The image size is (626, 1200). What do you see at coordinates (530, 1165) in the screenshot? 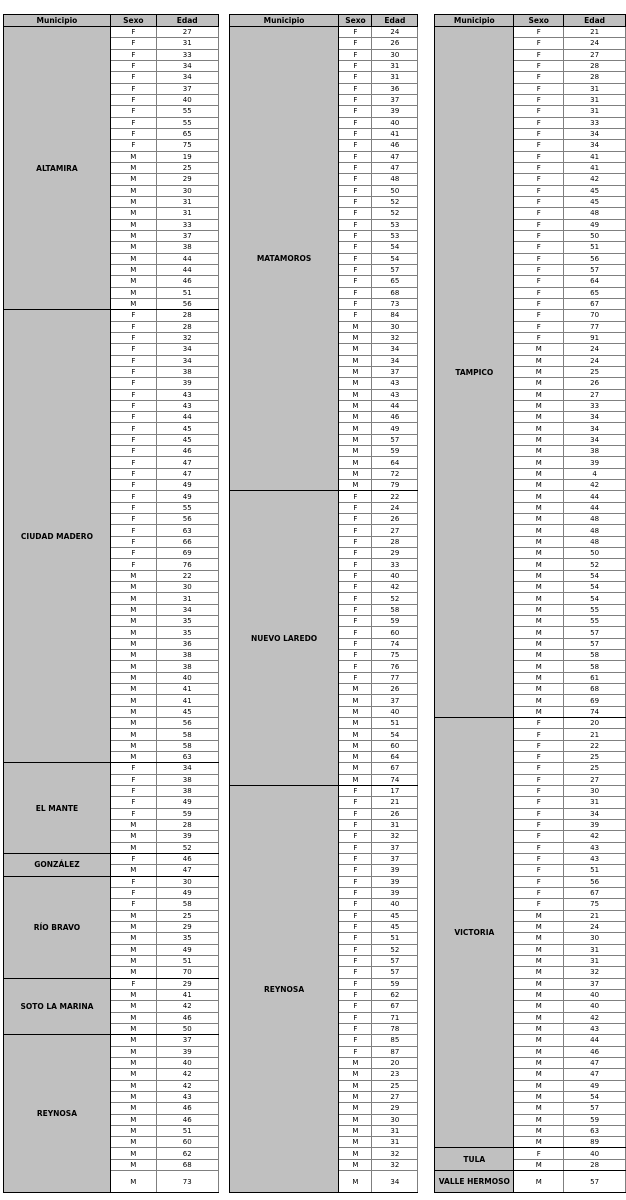
I see `table-row: M 28` at bounding box center [530, 1165].